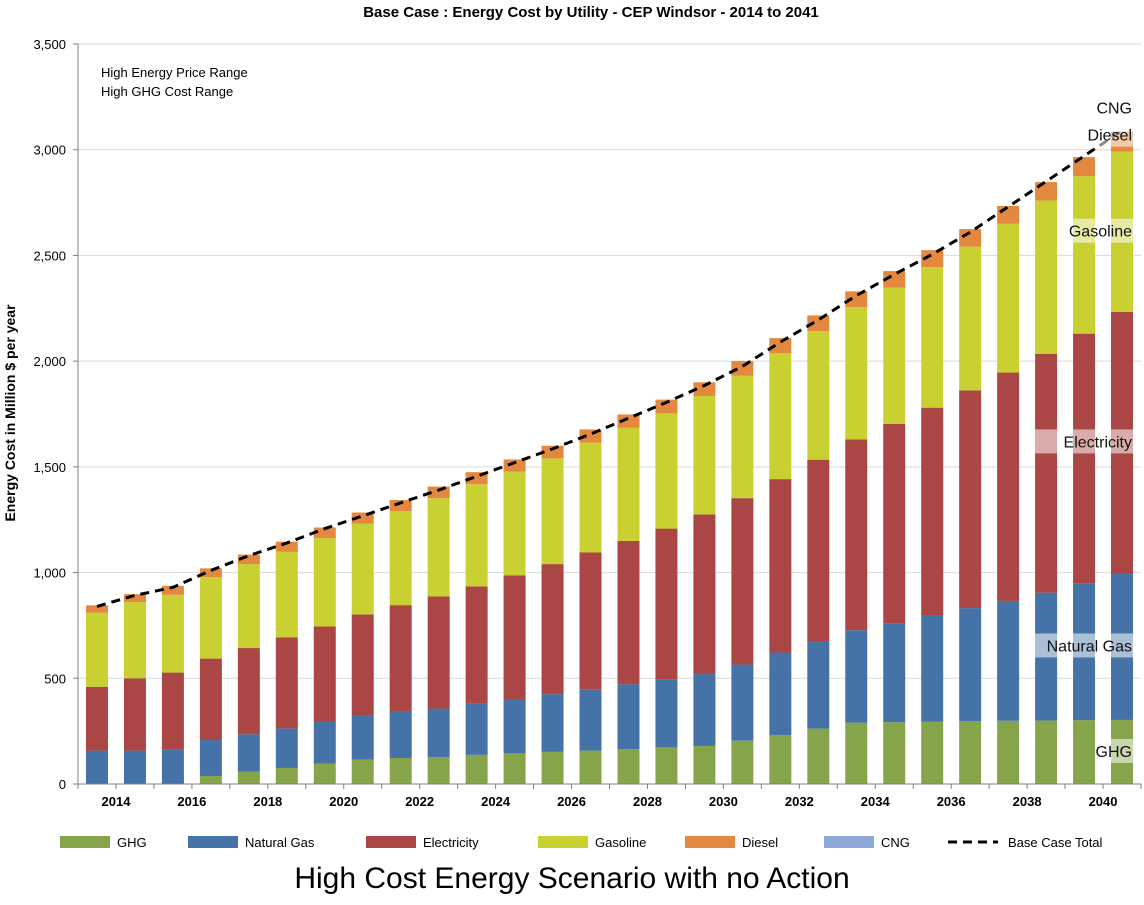  Describe the element at coordinates (780, 346) in the screenshot. I see `bar-diesel-2032` at that location.